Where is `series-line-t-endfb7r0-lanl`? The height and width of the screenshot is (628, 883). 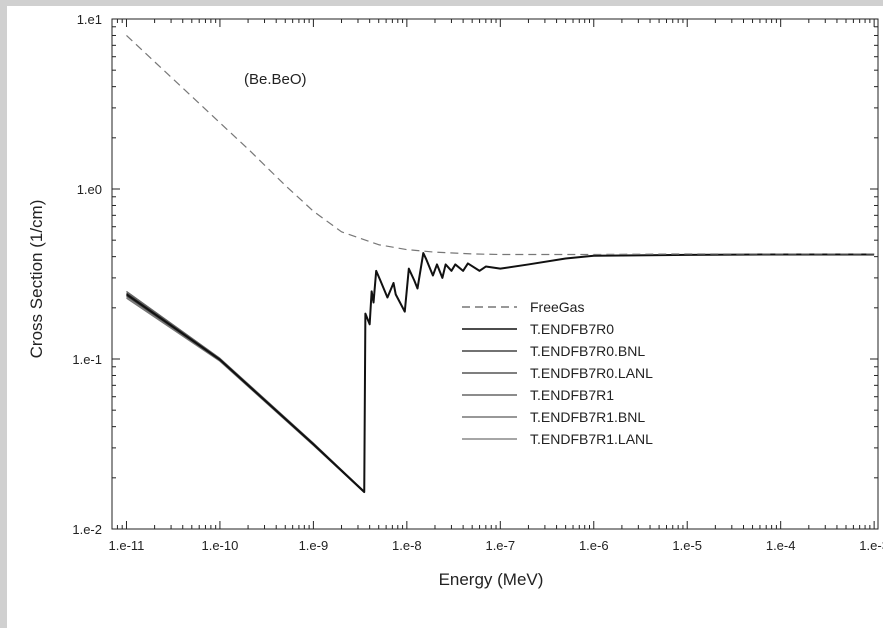
series-line-t-endfb7r0-lanl is located at coordinates (245, 394).